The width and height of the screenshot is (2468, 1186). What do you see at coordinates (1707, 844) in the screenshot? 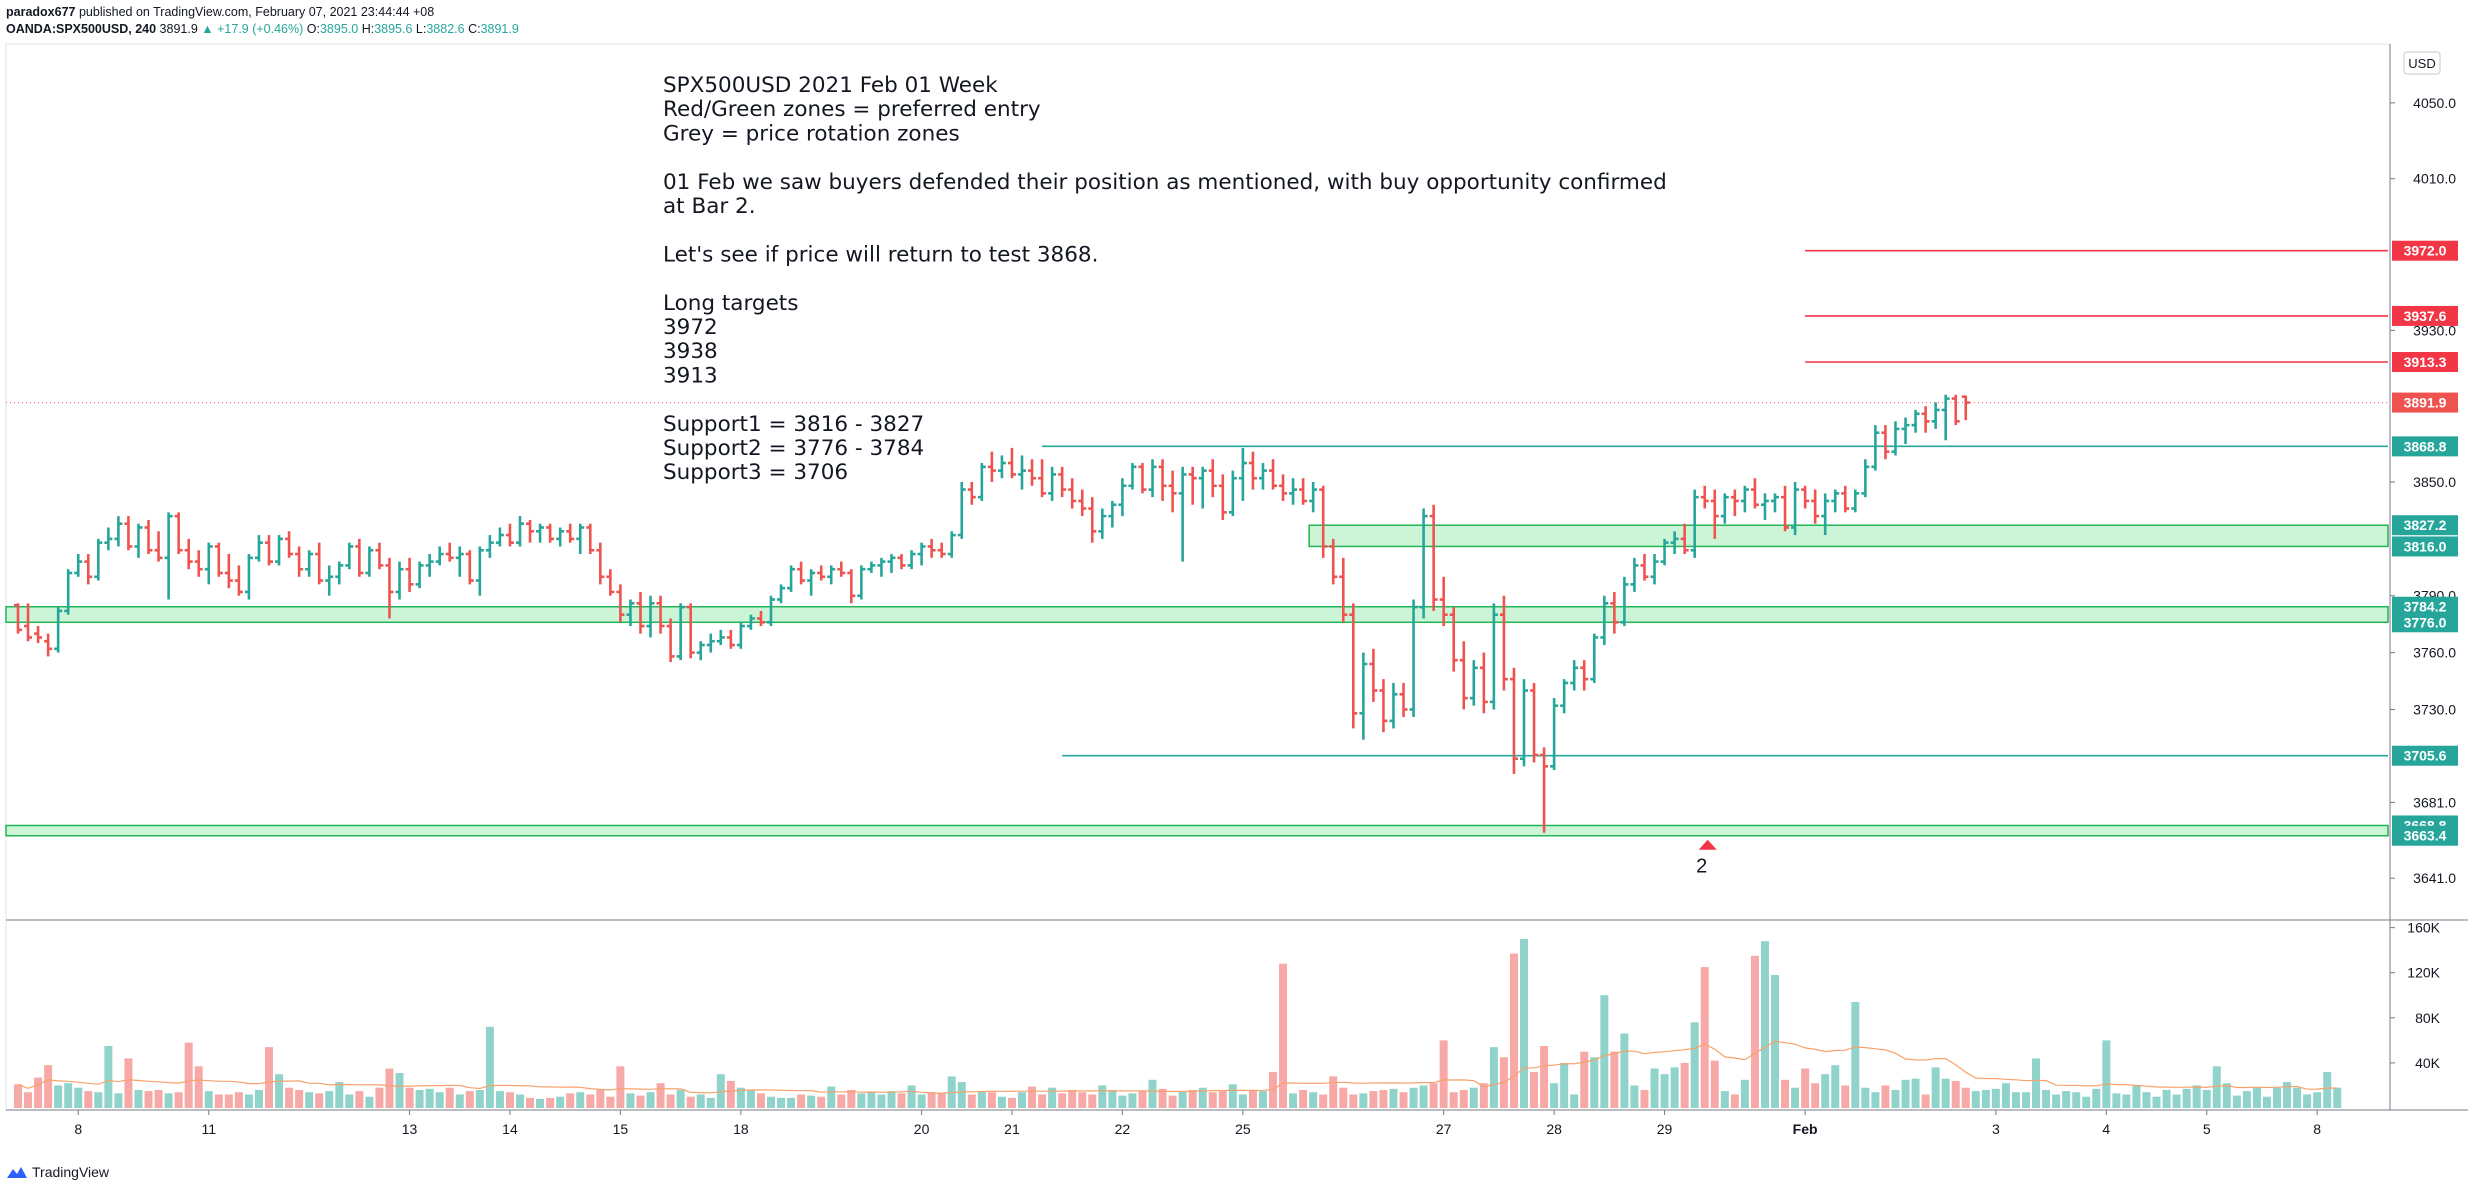
I see `arrow-up-icon` at bounding box center [1707, 844].